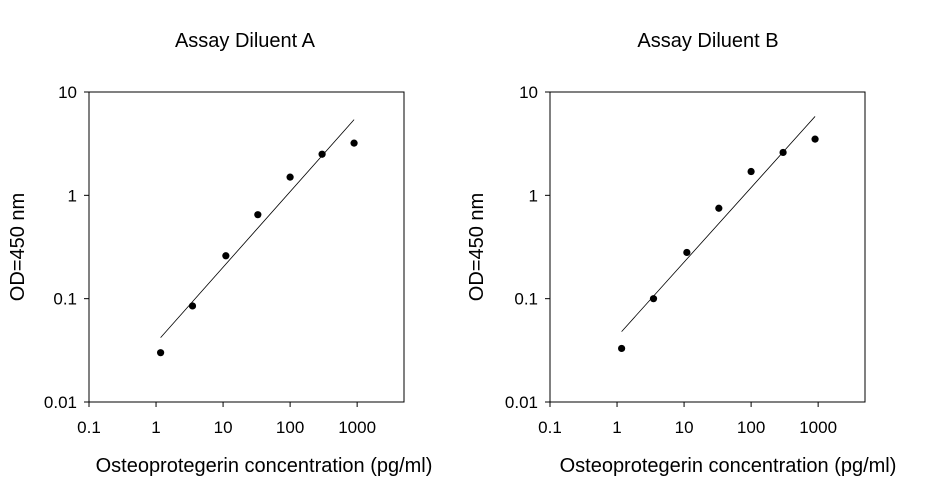  What do you see at coordinates (245, 41) in the screenshot?
I see `chart-title: Assay Diluent A` at bounding box center [245, 41].